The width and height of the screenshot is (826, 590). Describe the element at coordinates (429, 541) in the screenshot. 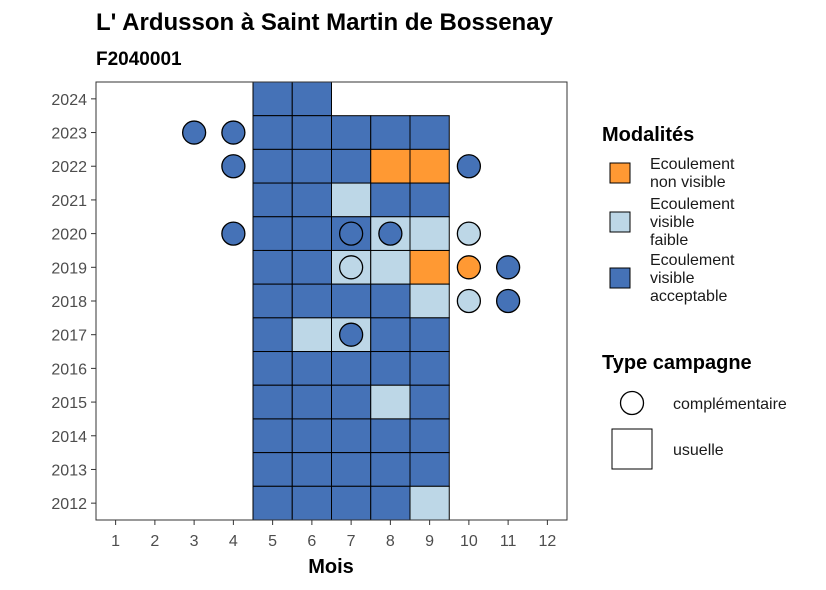

I see `x-tick-label-9: 9` at that location.